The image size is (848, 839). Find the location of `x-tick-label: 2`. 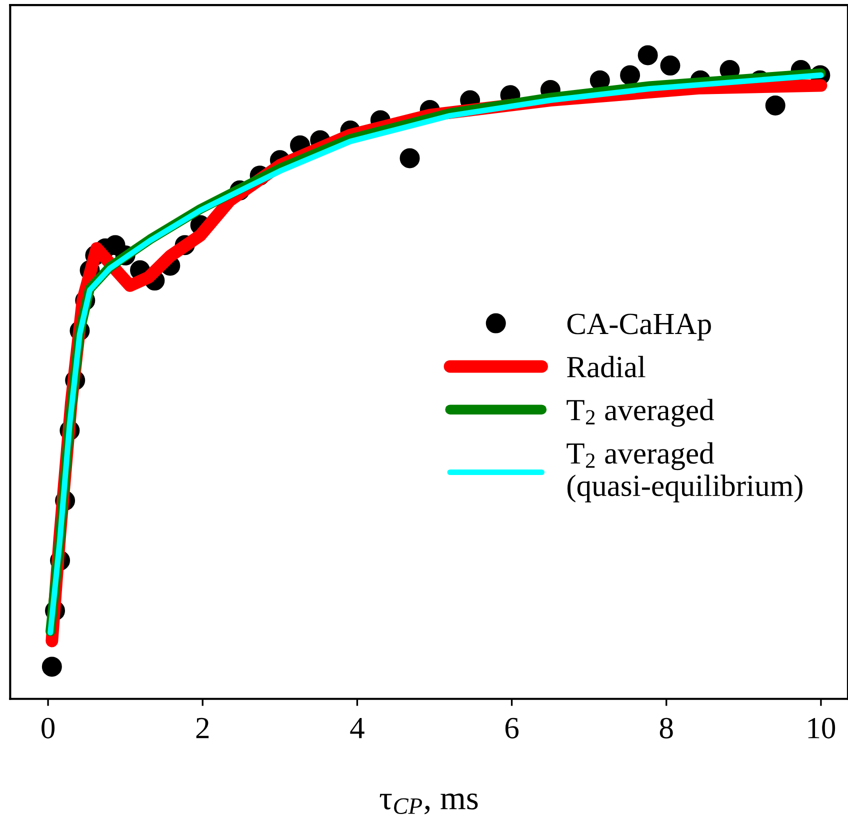

x-tick-label: 2 is located at coordinates (202, 728).